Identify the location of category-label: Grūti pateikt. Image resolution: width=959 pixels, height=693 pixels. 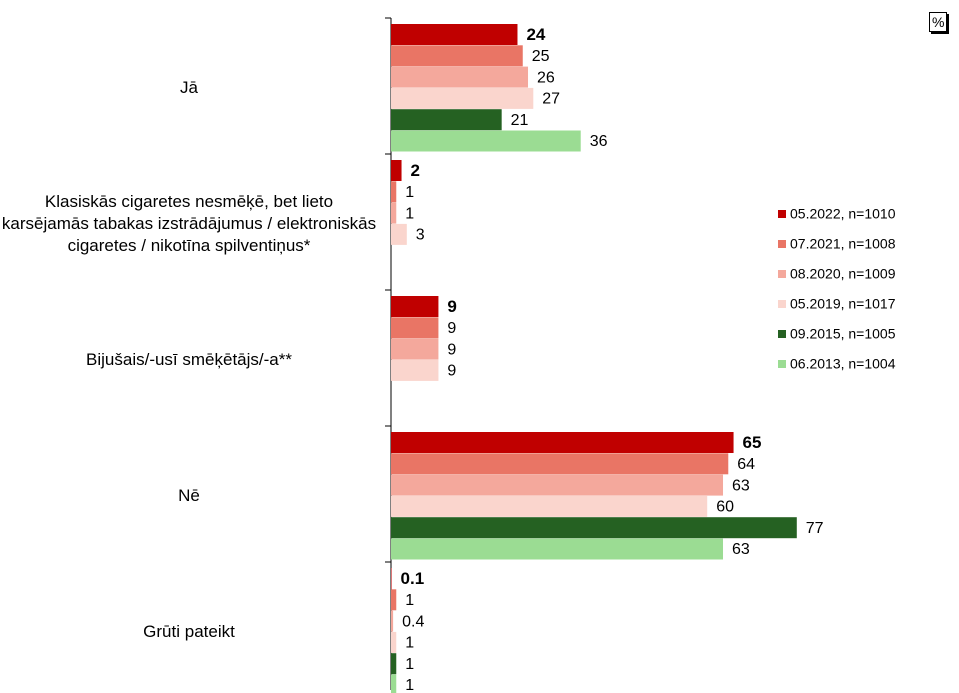
(189, 631).